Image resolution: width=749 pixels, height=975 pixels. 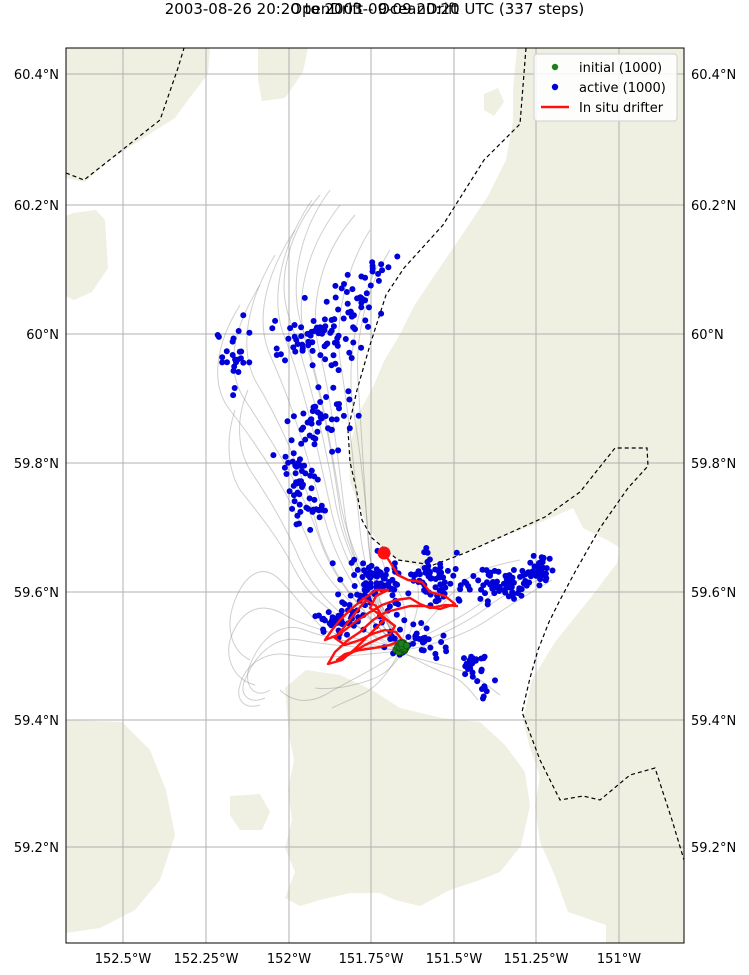 I want to click on lon-tick-label: 152.25°W, so click(x=206, y=959).